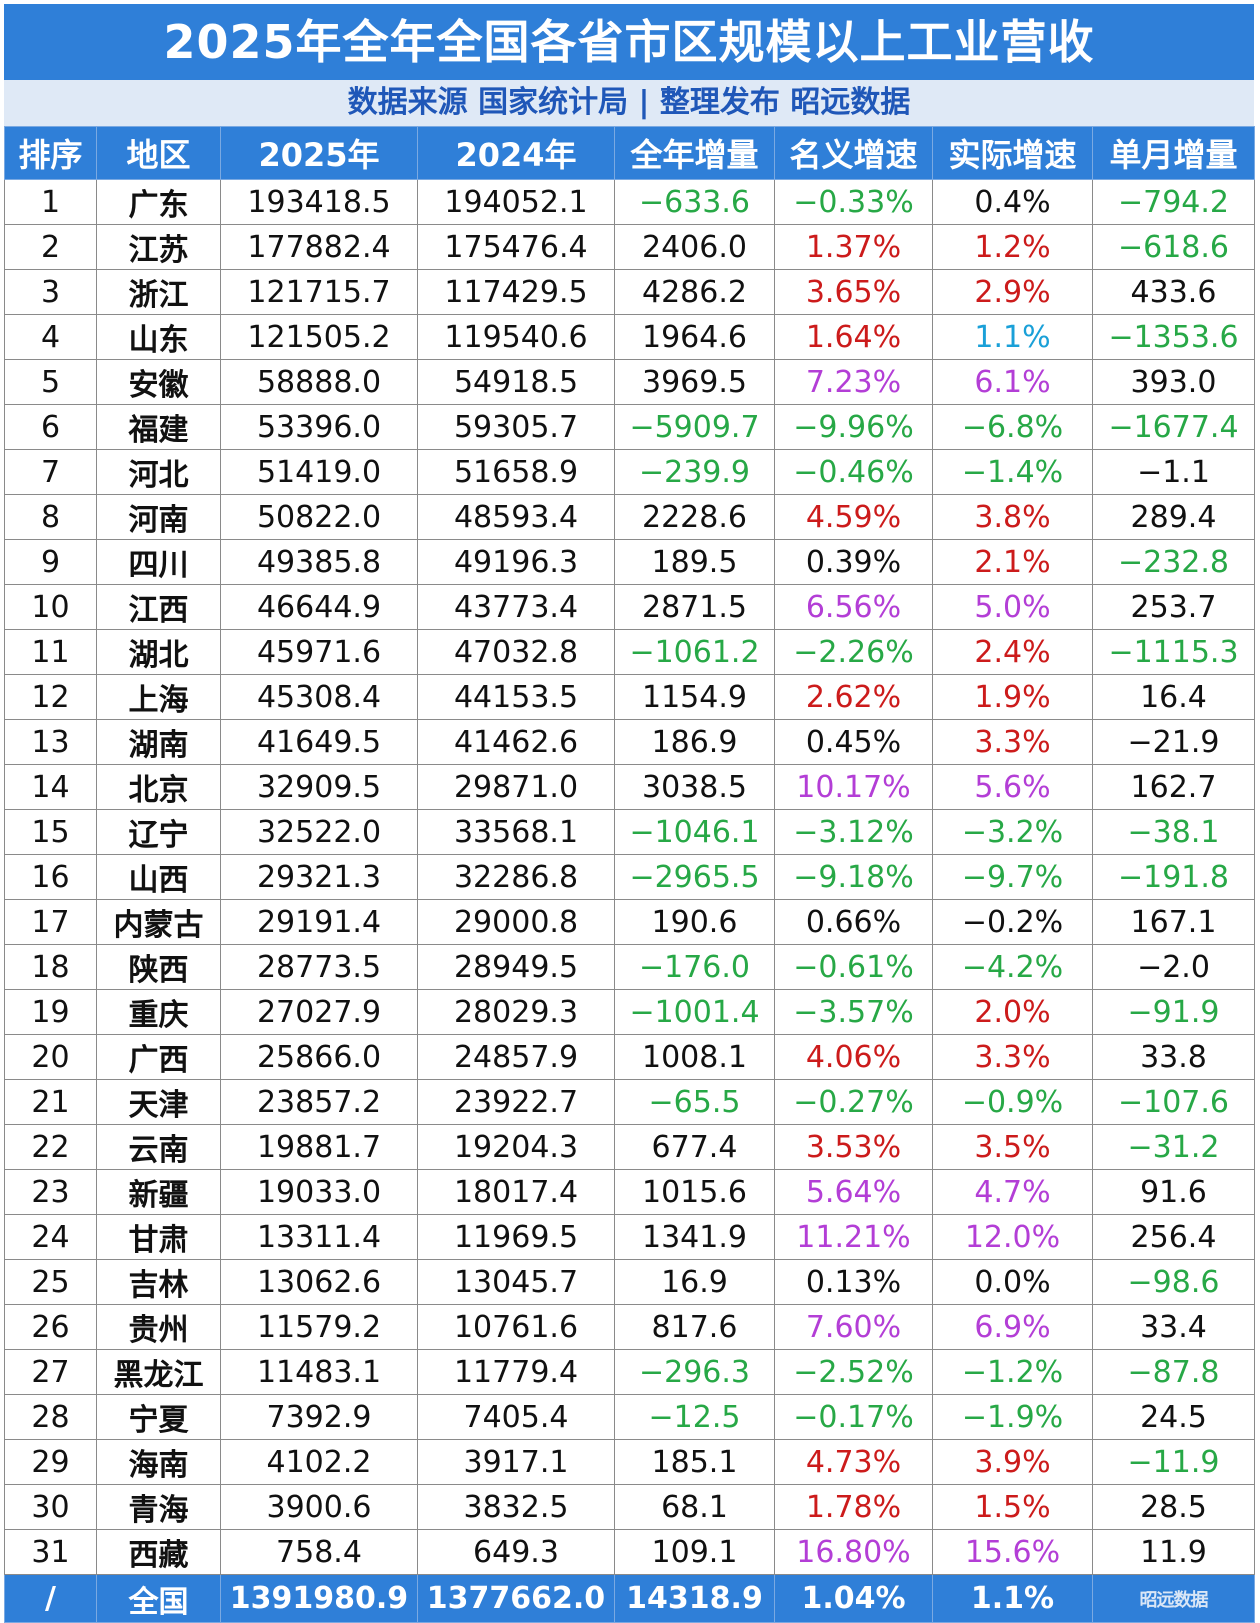 This screenshot has width=1260, height=1623. What do you see at coordinates (319, 652) in the screenshot?
I see `value-2025-cell: 45971.6` at bounding box center [319, 652].